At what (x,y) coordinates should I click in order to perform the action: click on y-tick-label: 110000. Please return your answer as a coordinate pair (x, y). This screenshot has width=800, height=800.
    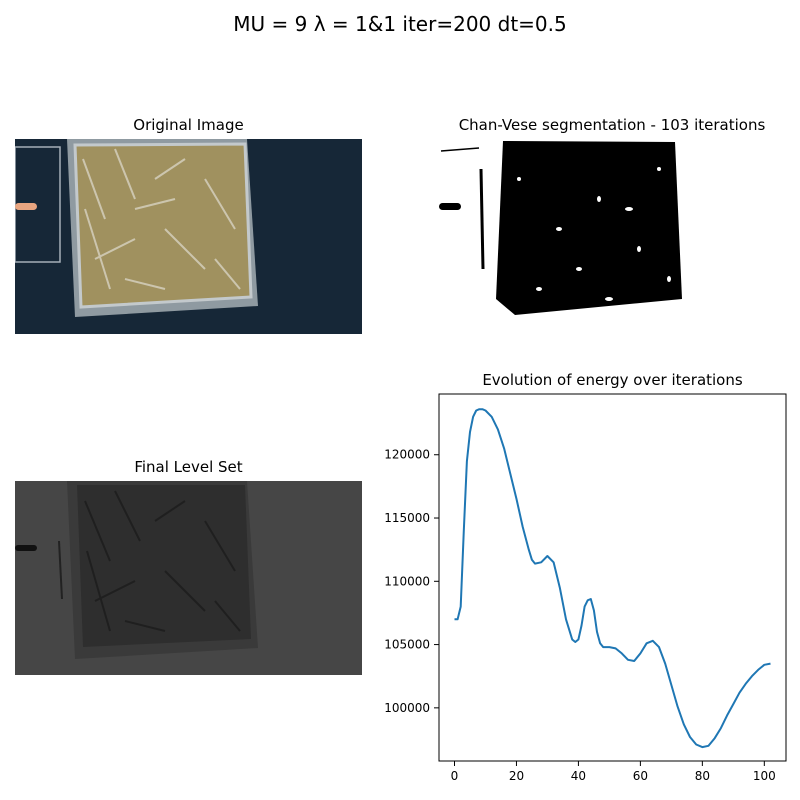
    Looking at the image, I should click on (407, 581).